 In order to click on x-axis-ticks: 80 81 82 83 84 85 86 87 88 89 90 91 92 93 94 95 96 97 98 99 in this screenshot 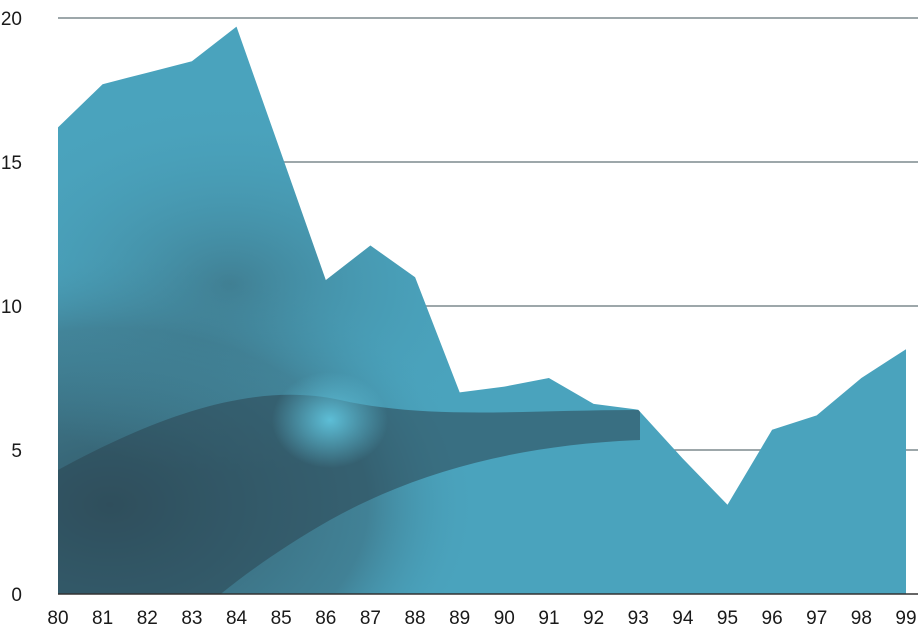, I will do `click(481, 618)`.